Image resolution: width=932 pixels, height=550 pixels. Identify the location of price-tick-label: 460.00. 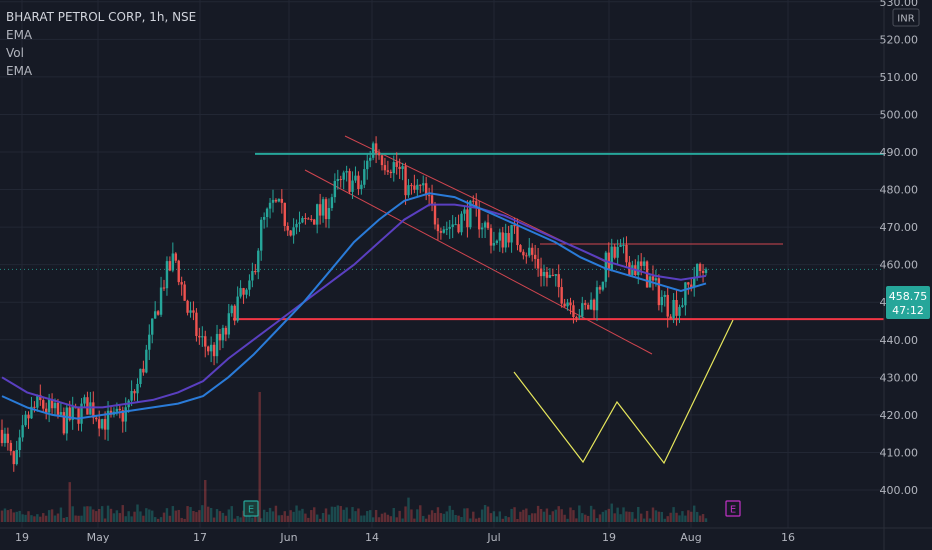
(899, 265).